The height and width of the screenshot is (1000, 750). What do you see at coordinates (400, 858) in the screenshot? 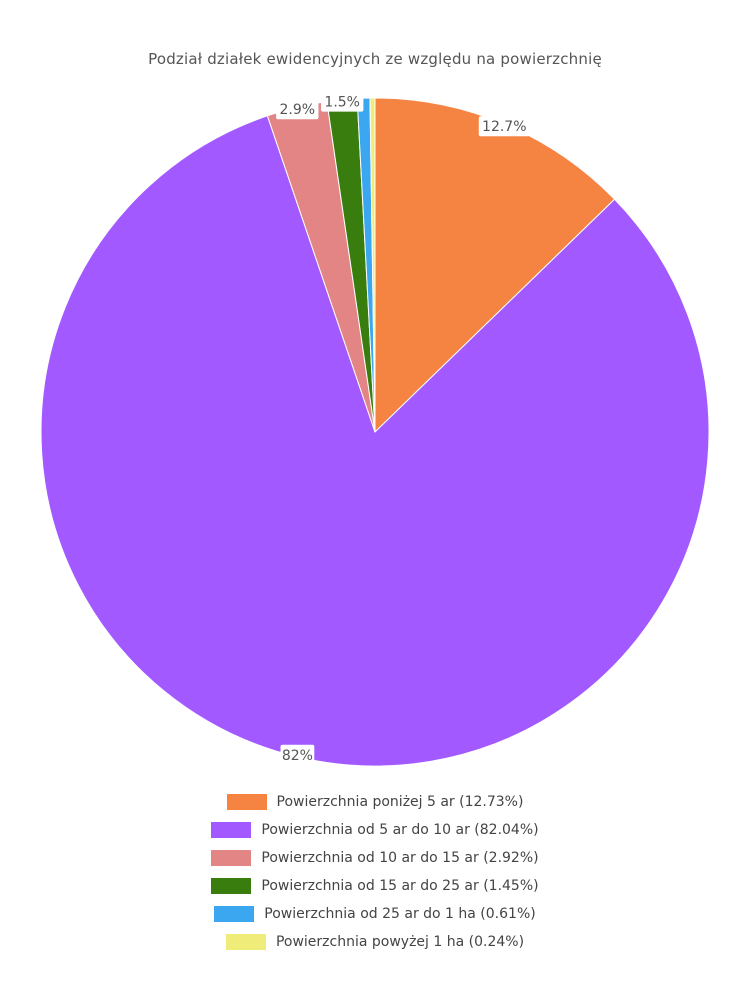
I see `legend-label: Powierzchnia od 10 ar do 15 ar (2.92%)` at bounding box center [400, 858].